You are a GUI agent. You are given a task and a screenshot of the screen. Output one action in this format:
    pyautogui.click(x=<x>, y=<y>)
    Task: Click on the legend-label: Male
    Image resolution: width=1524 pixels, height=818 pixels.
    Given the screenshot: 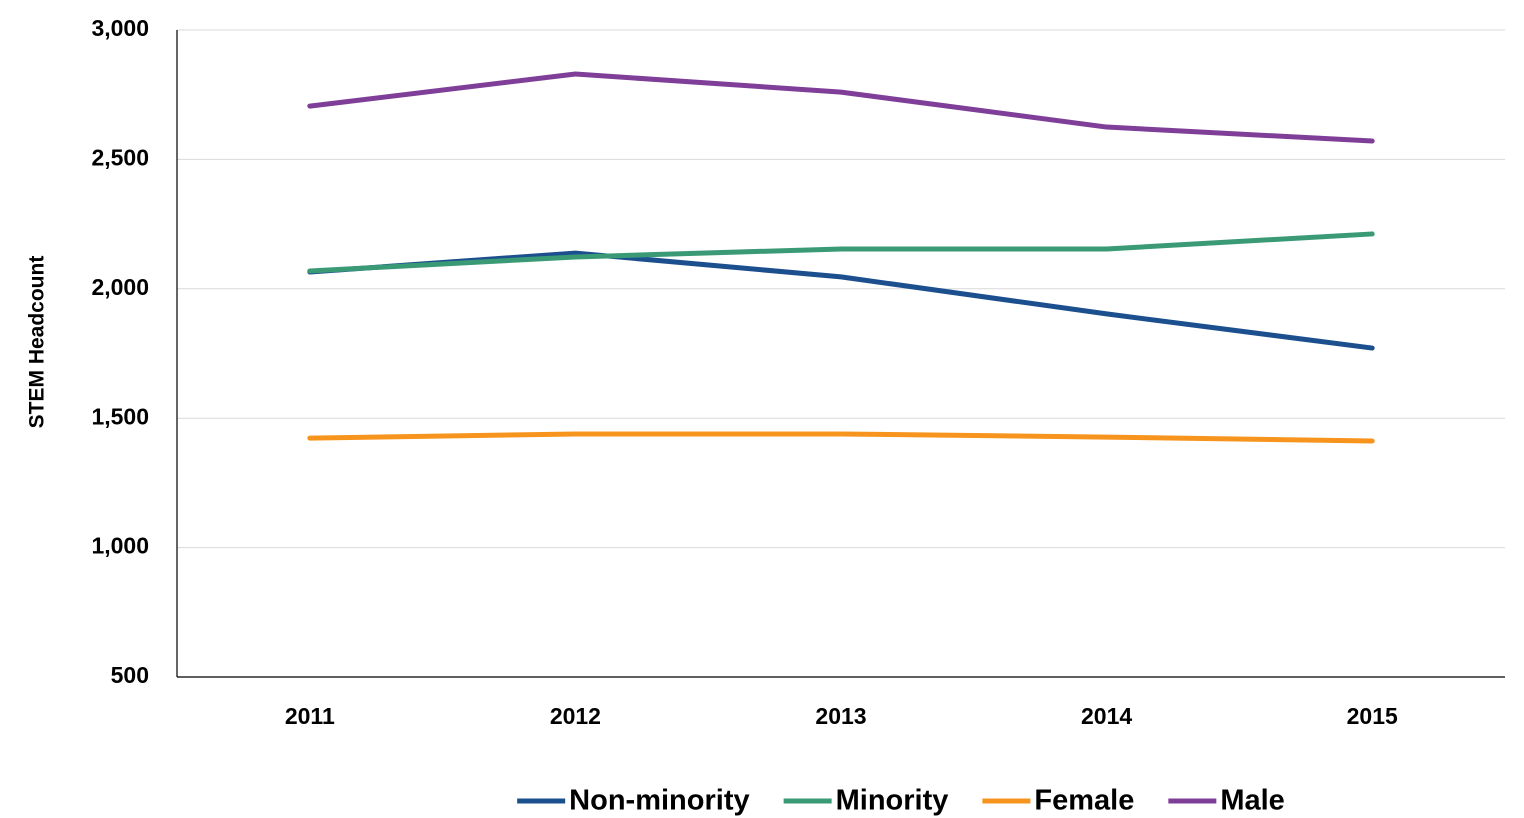 What is the action you would take?
    pyautogui.click(x=1252, y=801)
    